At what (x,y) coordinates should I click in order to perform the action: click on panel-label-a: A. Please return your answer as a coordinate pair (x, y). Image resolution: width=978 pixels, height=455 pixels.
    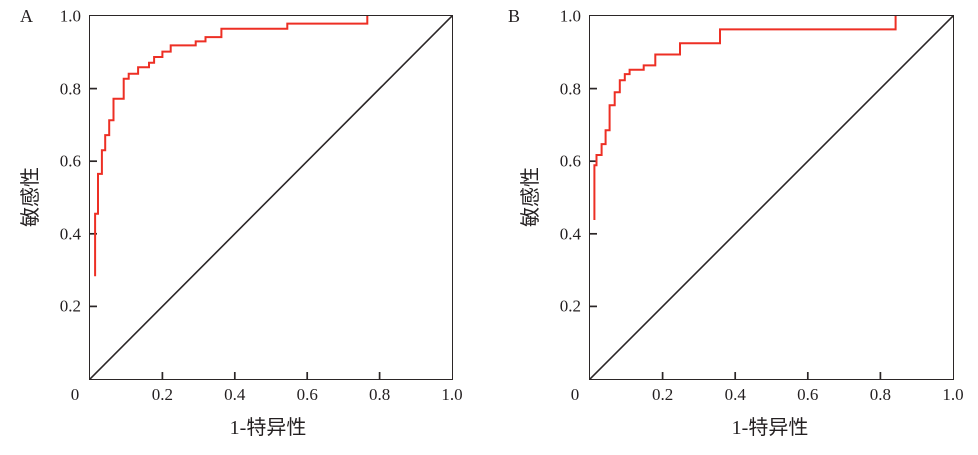
    Looking at the image, I should click on (26, 16).